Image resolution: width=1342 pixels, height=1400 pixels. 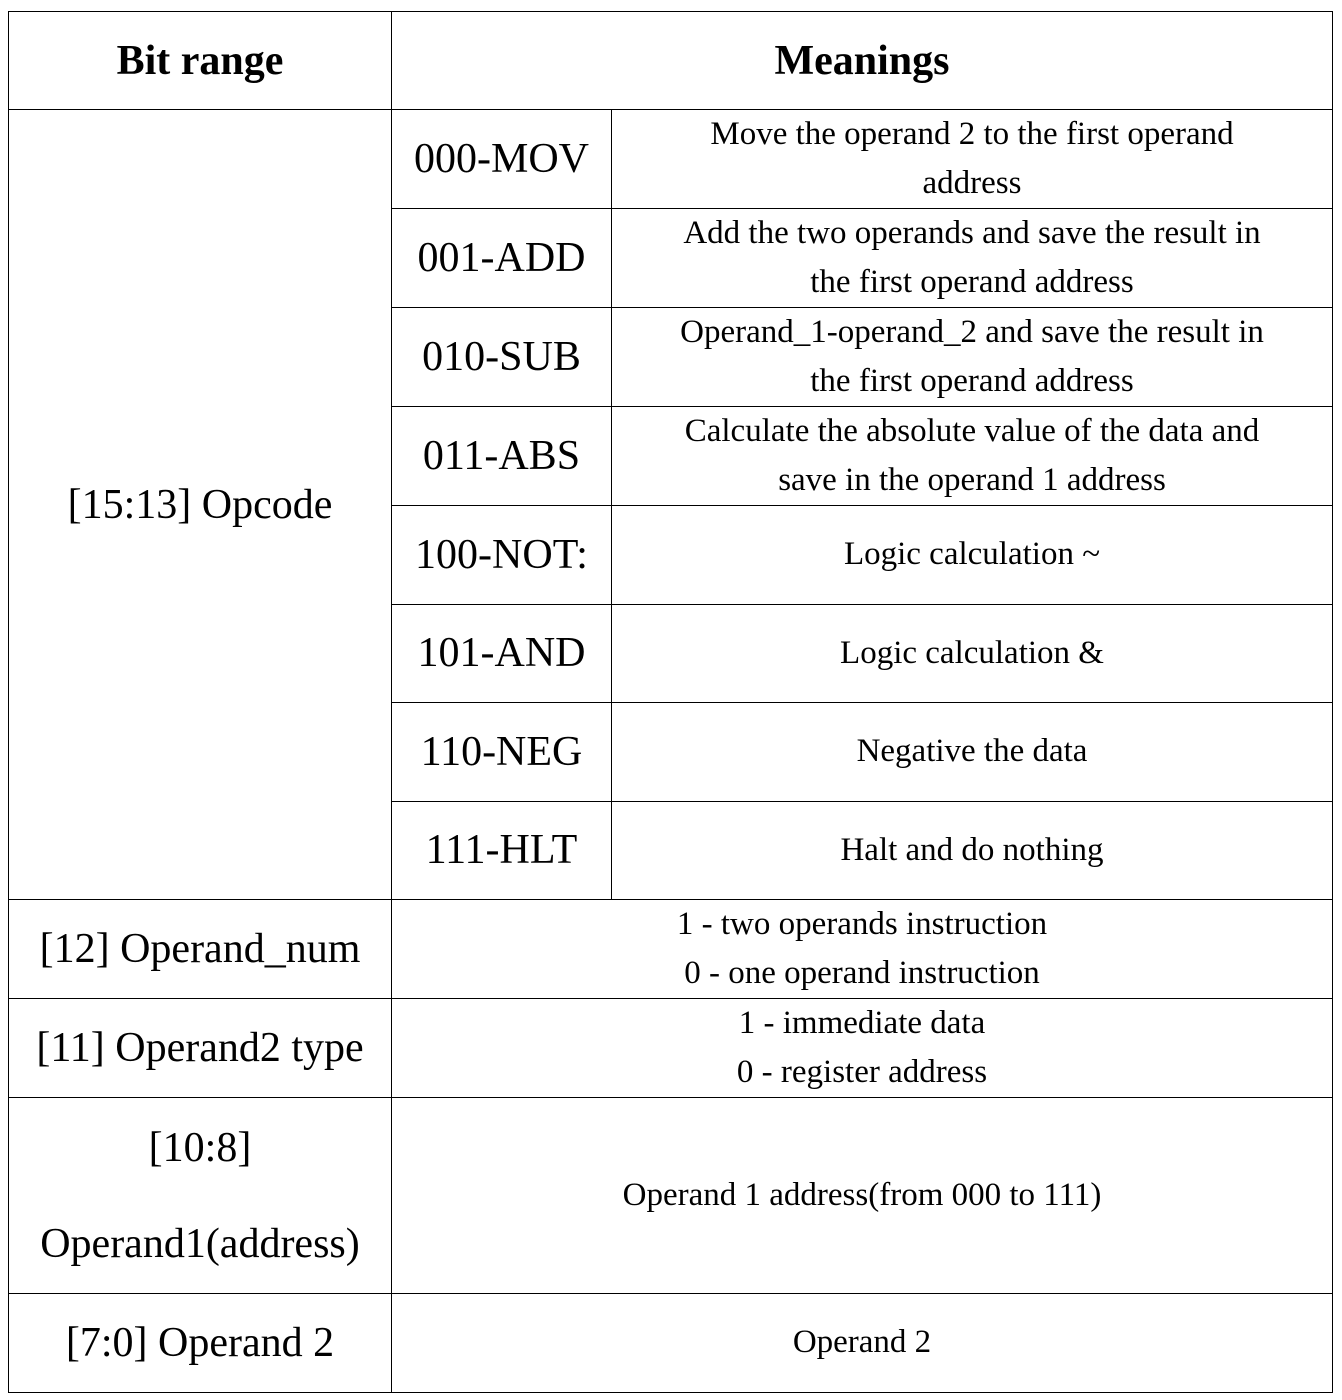 I want to click on opcode-row: 110-NEG Negative the data, so click(x=671, y=752).